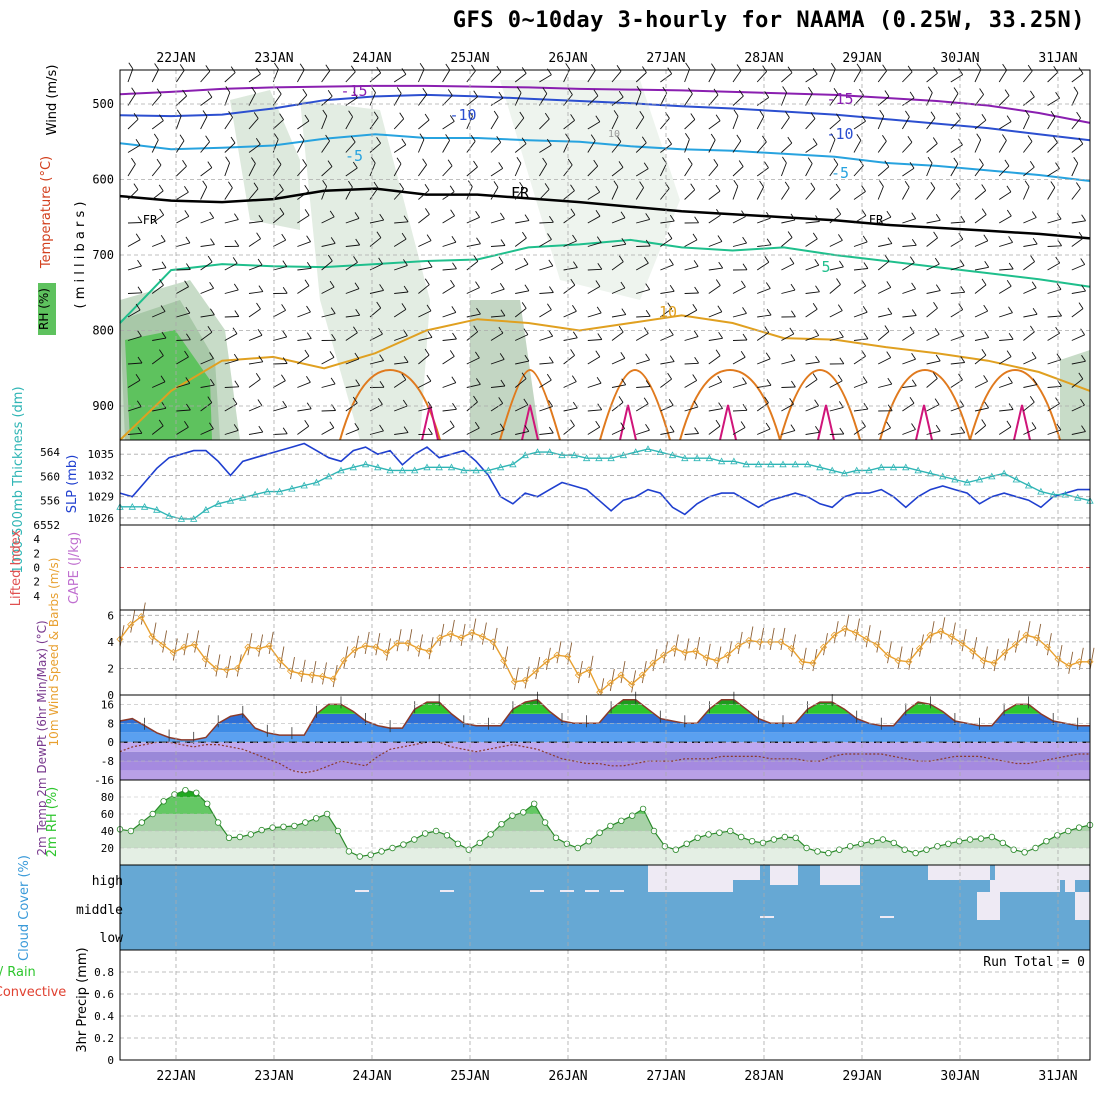  Describe the element at coordinates (104, 1038) in the screenshot. I see `precip-tick: 0.2` at that location.